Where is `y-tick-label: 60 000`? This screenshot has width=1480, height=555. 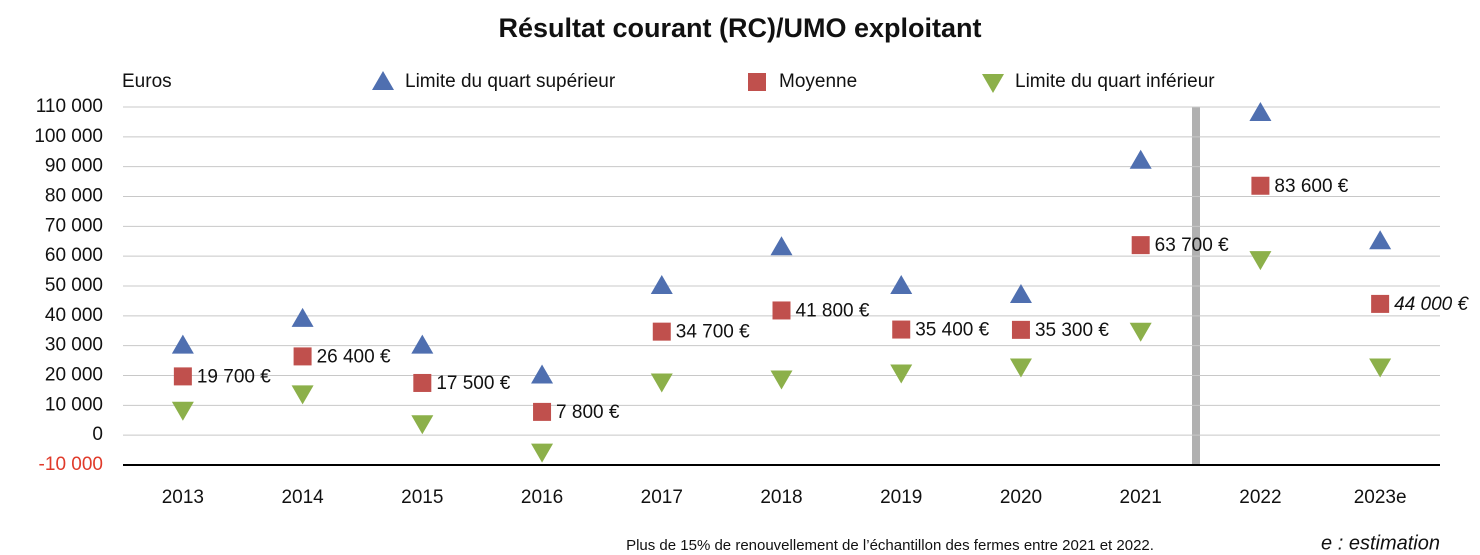 y-tick-label: 60 000 is located at coordinates (74, 255).